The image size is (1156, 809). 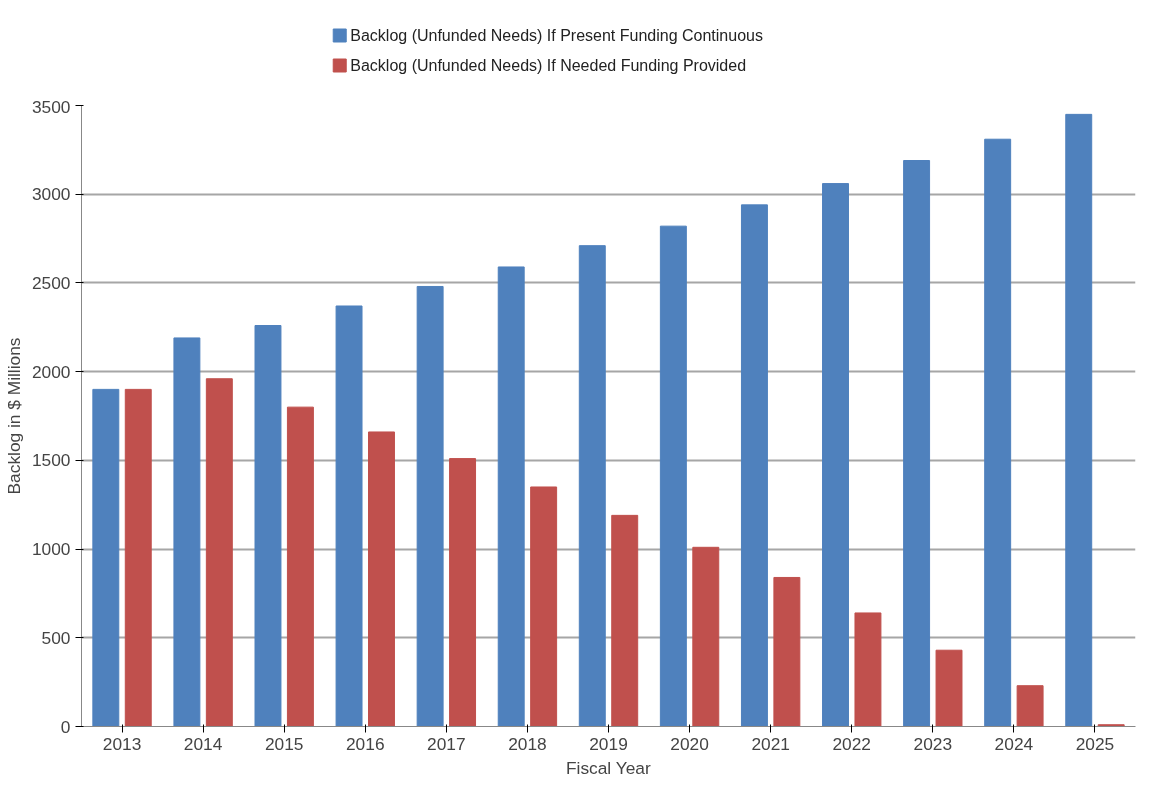 What do you see at coordinates (548, 65) in the screenshot?
I see `legend-label: Backlog (Unfunded Needs) If Needed Funding Provided` at bounding box center [548, 65].